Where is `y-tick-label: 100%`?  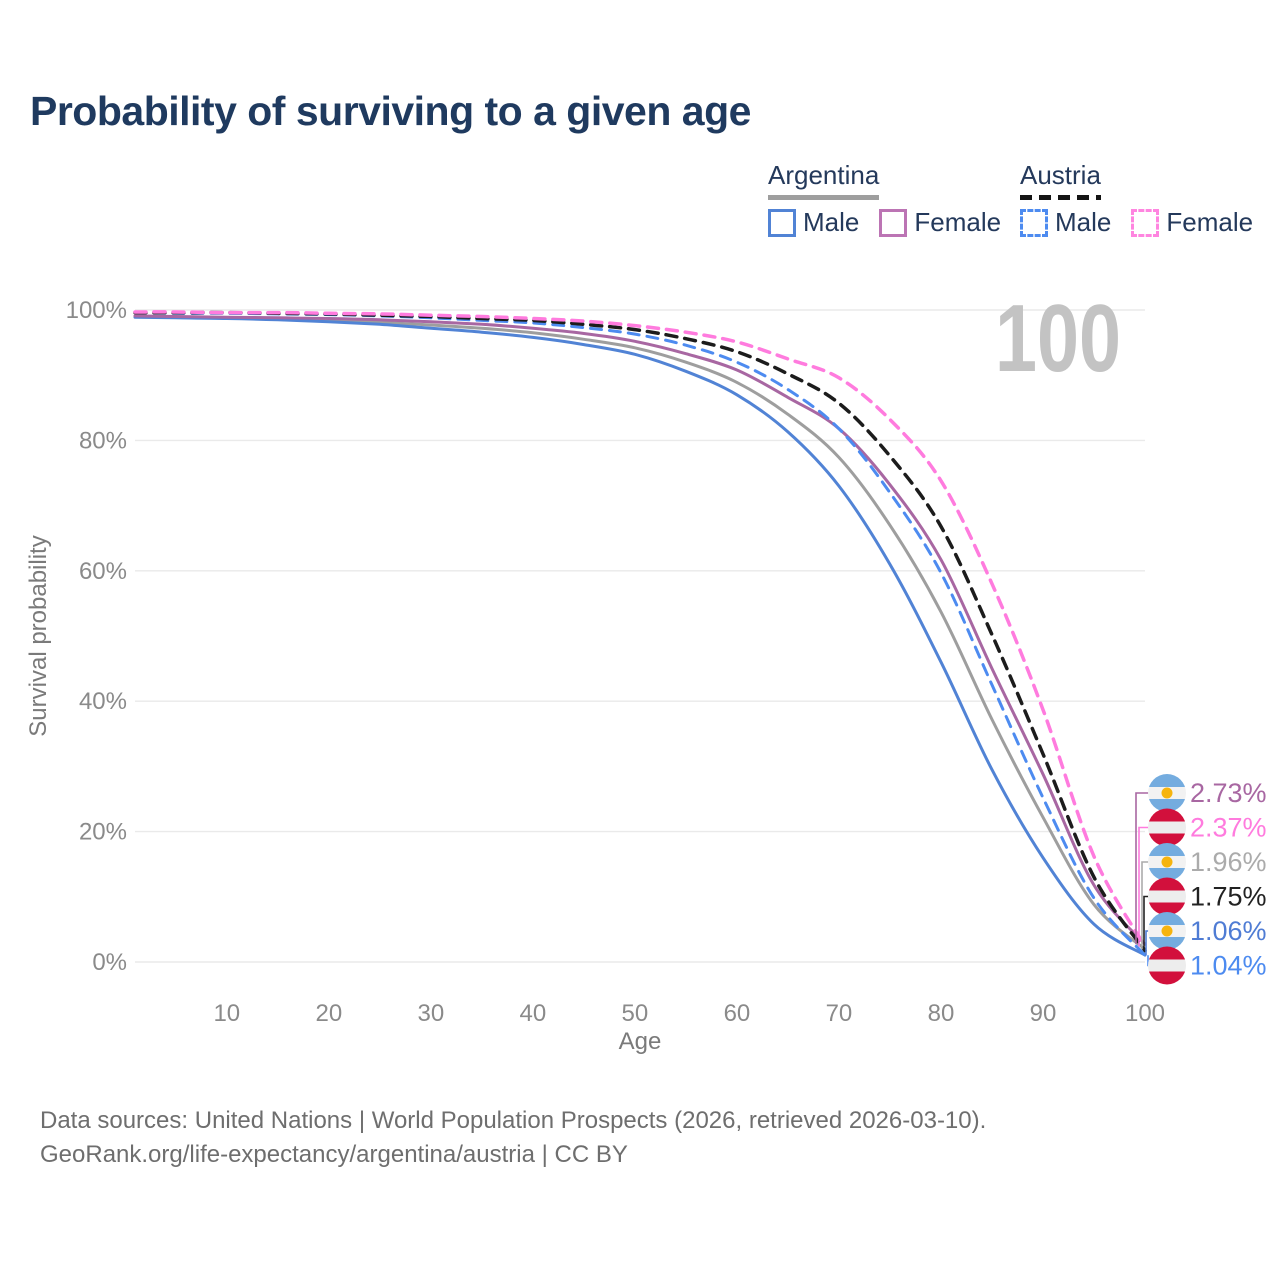 y-tick-label: 100% is located at coordinates (96, 310).